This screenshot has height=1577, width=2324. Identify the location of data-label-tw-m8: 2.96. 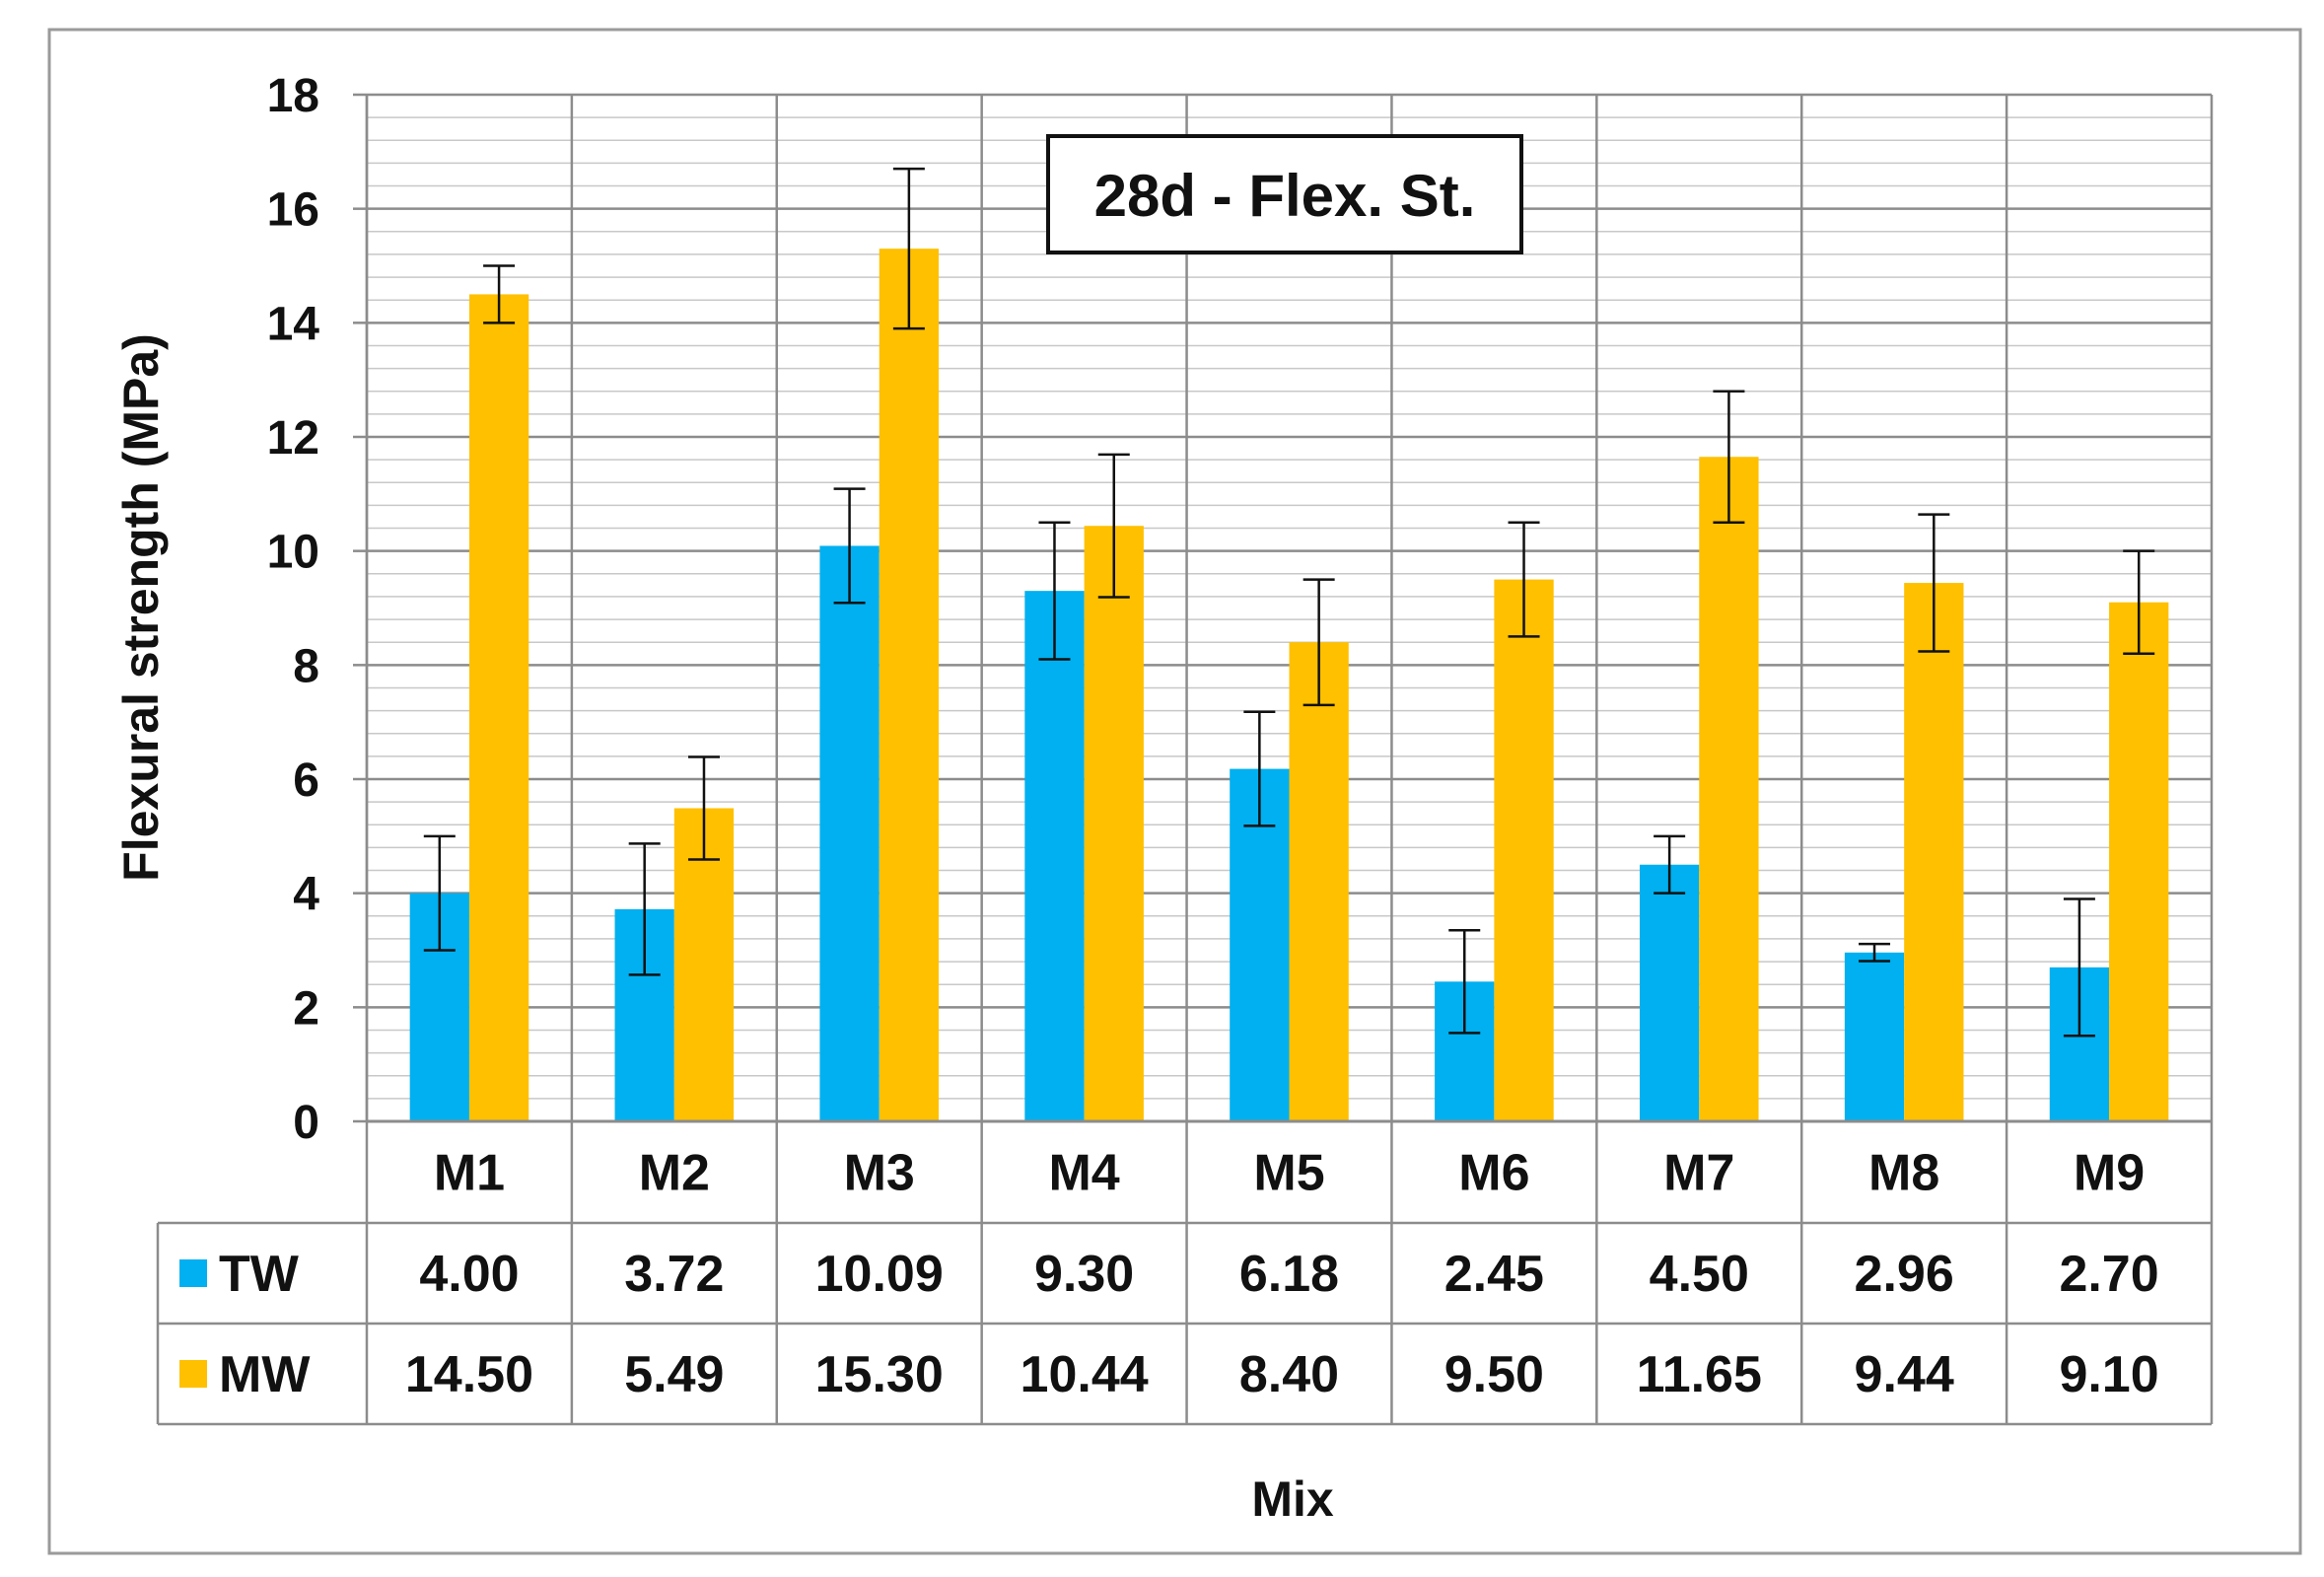
(1904, 1274).